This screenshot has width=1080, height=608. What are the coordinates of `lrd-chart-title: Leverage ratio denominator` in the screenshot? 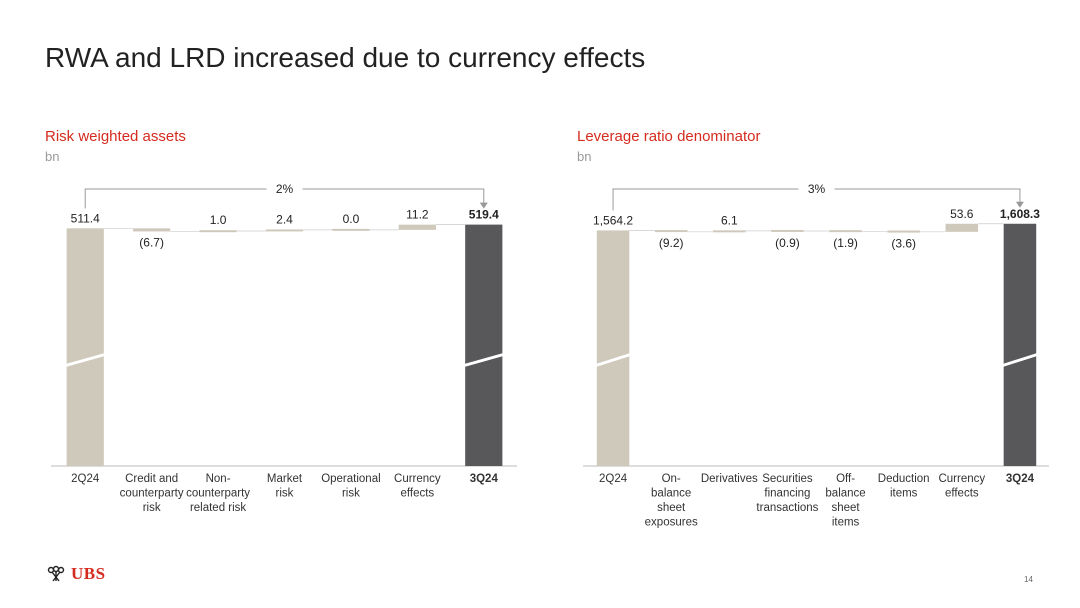 It's located at (669, 136).